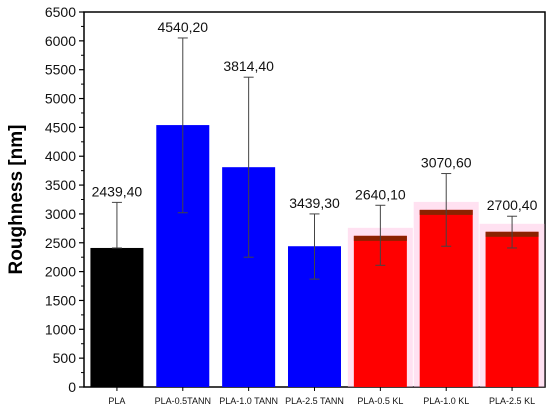 This screenshot has height=413, width=550. What do you see at coordinates (60, 70) in the screenshot?
I see `y-tick-label: 5500` at bounding box center [60, 70].